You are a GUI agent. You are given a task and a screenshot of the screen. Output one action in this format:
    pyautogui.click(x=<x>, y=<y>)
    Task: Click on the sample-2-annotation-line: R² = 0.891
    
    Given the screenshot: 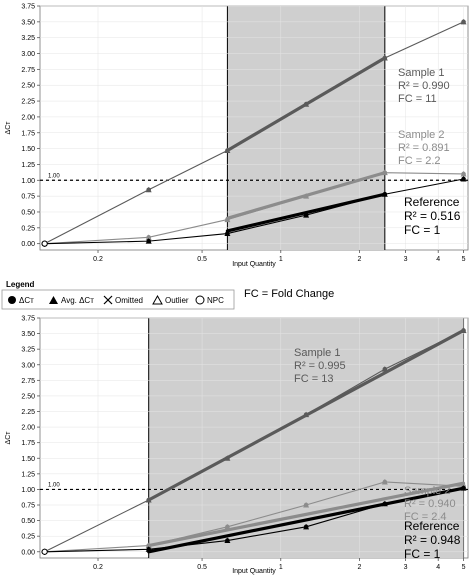 What is the action you would take?
    pyautogui.click(x=424, y=148)
    